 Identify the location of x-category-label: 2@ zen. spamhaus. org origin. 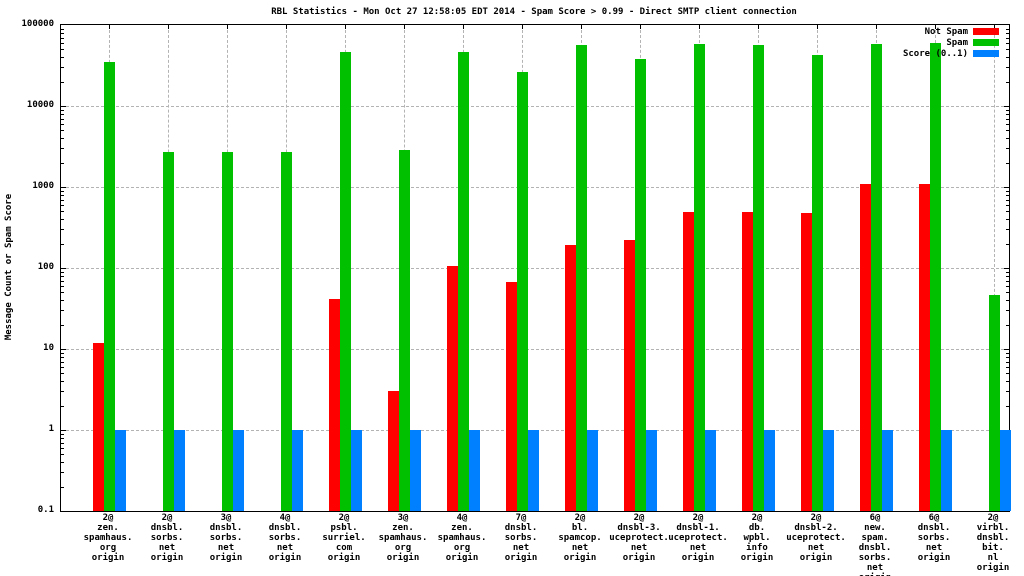
(108, 538).